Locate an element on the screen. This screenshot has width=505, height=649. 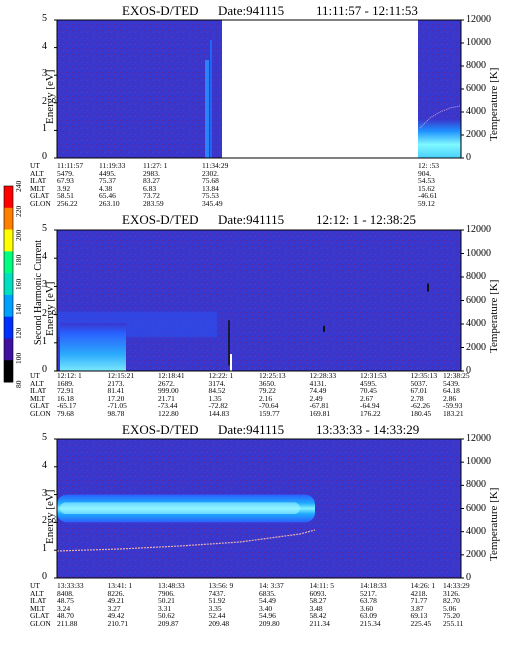
ephemeris-value: 1689. is located at coordinates (65, 383).